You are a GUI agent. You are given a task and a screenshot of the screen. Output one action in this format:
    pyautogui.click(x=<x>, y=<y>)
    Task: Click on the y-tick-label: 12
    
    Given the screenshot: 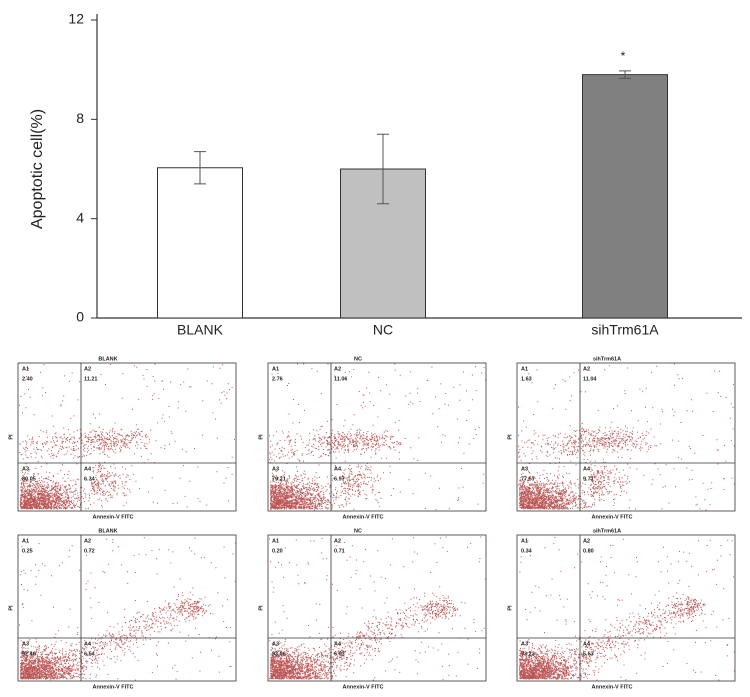 What is the action you would take?
    pyautogui.click(x=76, y=19)
    